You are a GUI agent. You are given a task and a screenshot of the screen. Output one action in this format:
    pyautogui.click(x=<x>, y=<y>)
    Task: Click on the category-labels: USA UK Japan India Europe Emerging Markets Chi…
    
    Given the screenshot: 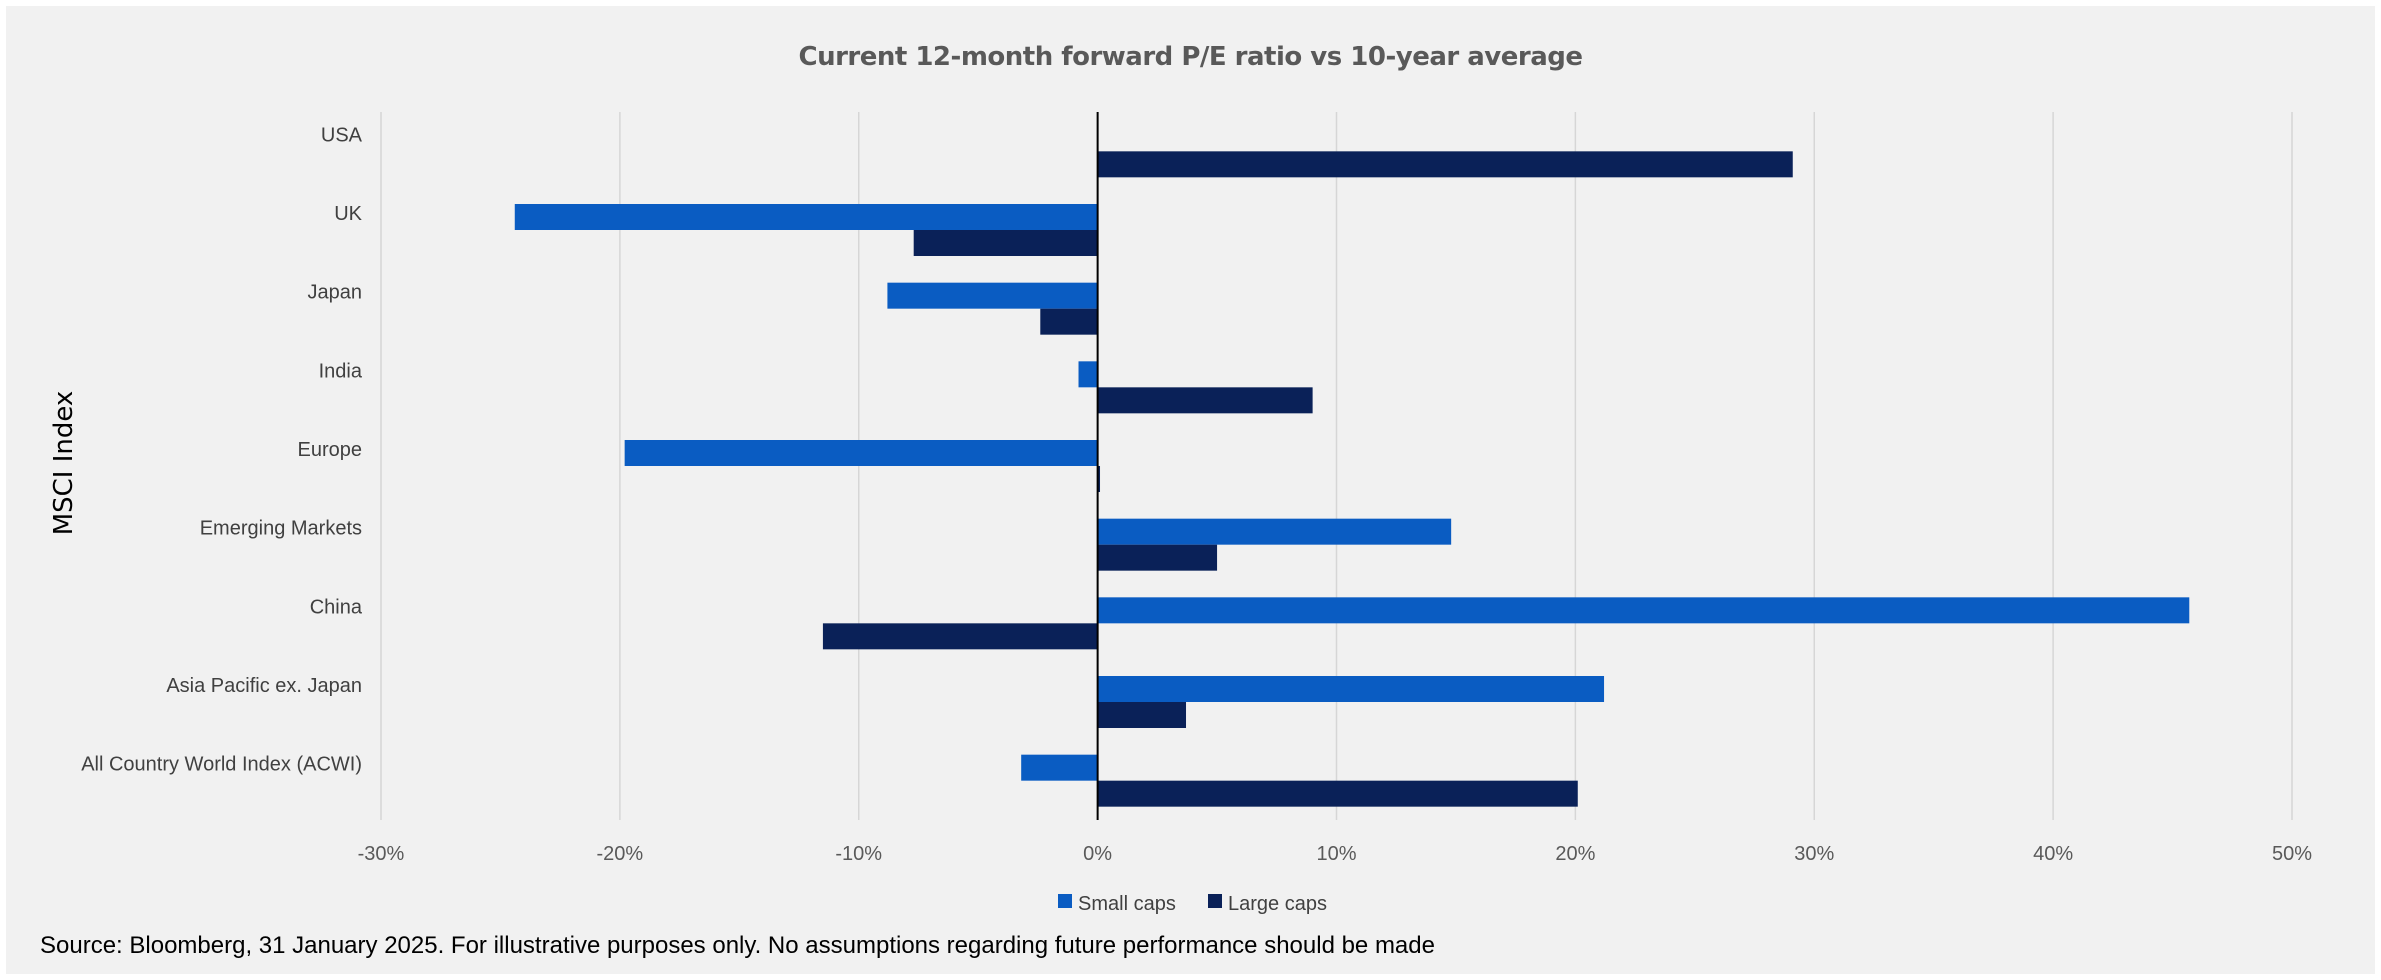 What is the action you would take?
    pyautogui.click(x=222, y=449)
    